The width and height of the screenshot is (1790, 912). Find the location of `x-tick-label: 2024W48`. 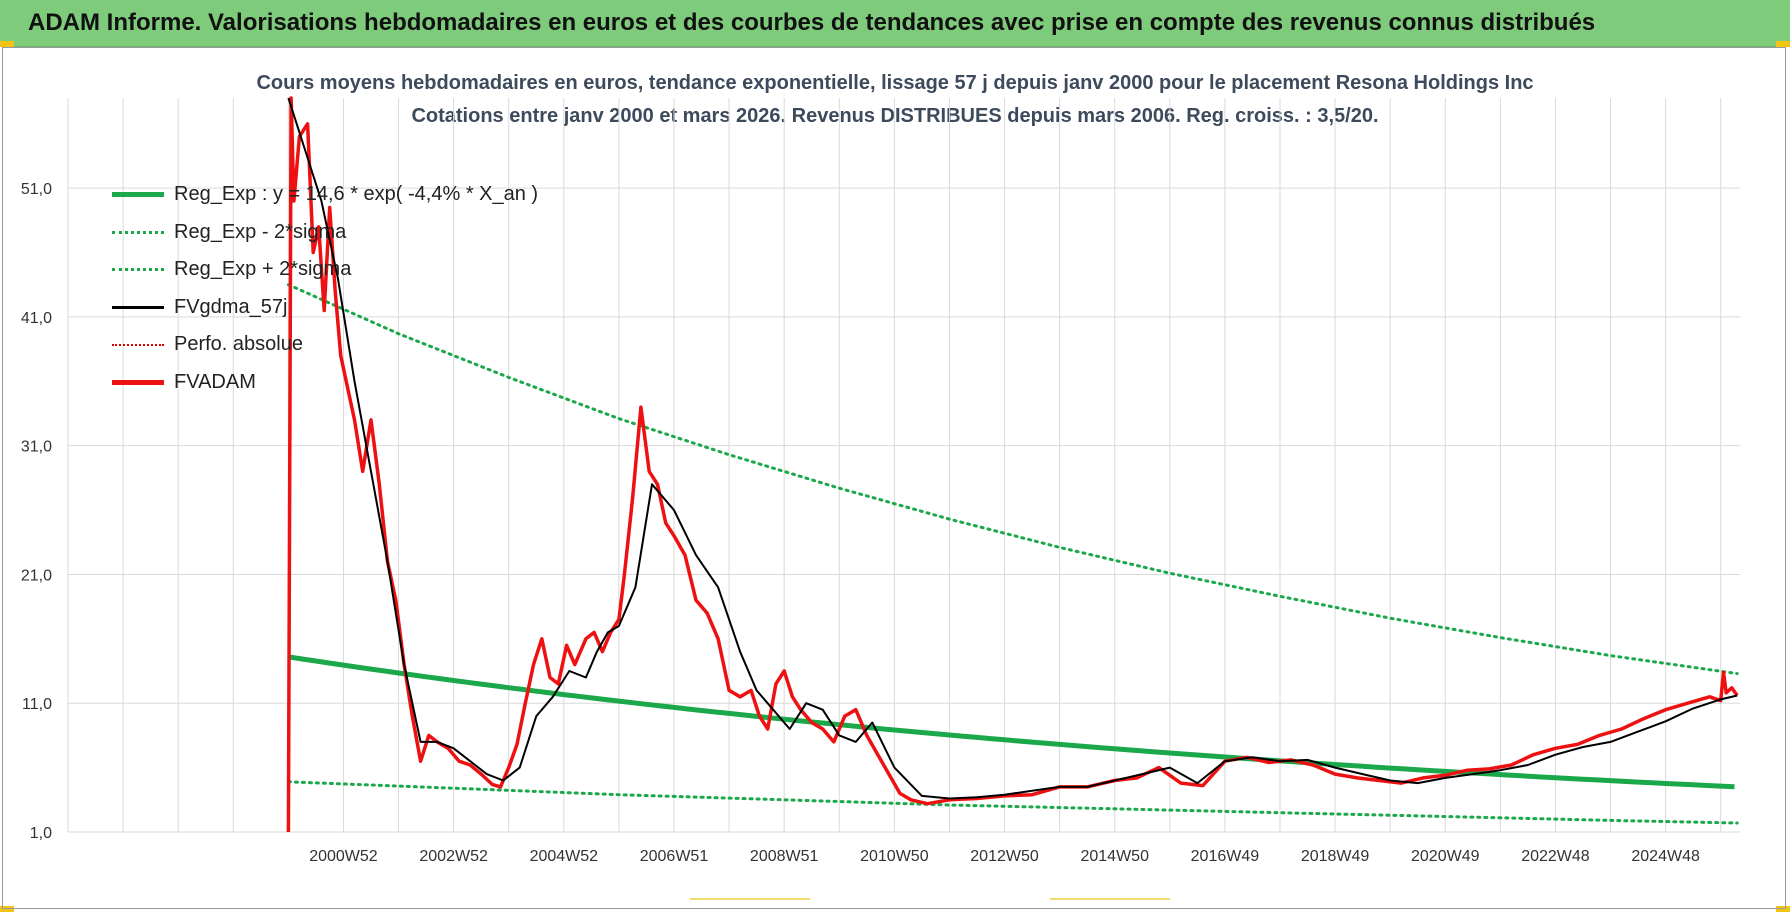

x-tick-label: 2024W48 is located at coordinates (1665, 856).